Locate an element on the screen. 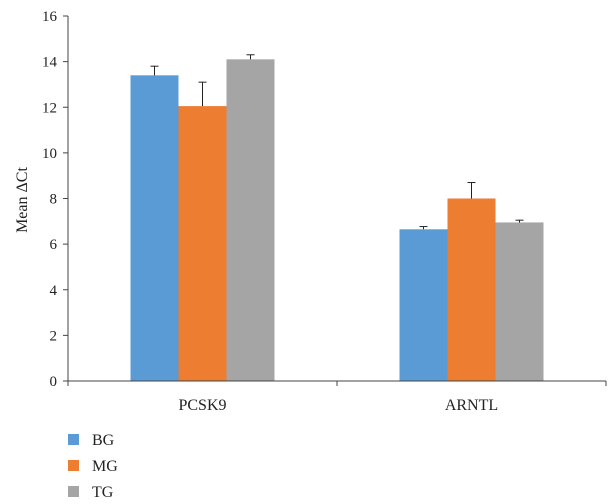 This screenshot has width=608, height=504. y-tick-label: 4 is located at coordinates (54, 291).